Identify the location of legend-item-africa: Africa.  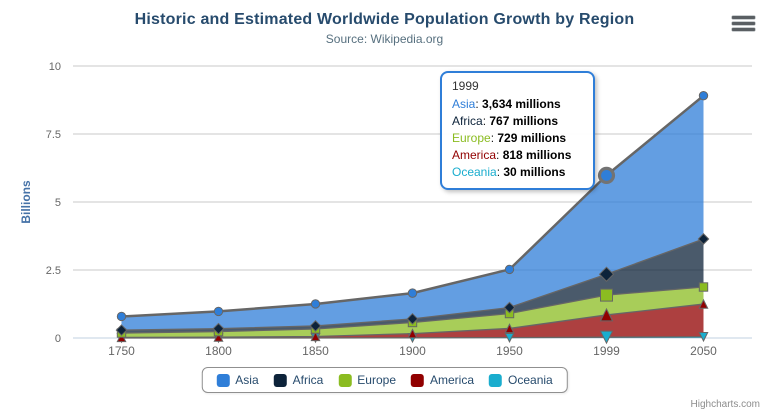
(298, 380).